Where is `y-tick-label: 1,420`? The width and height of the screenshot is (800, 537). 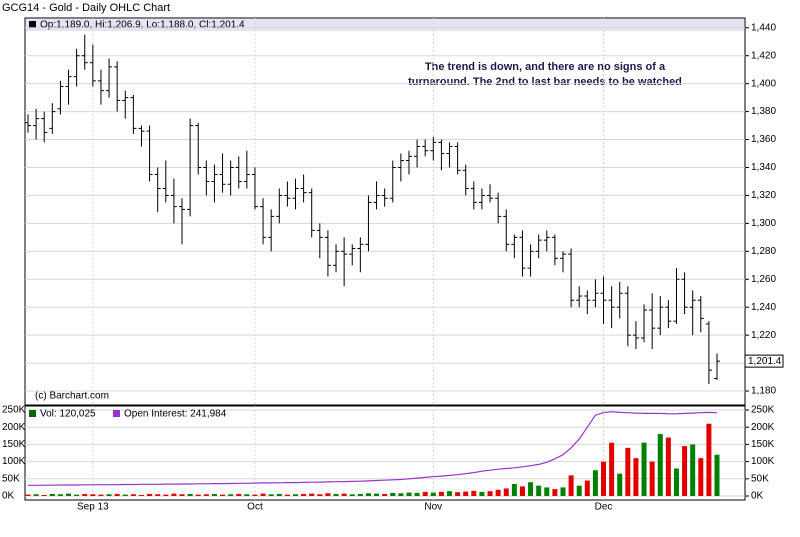 y-tick-label: 1,420 is located at coordinates (763, 55).